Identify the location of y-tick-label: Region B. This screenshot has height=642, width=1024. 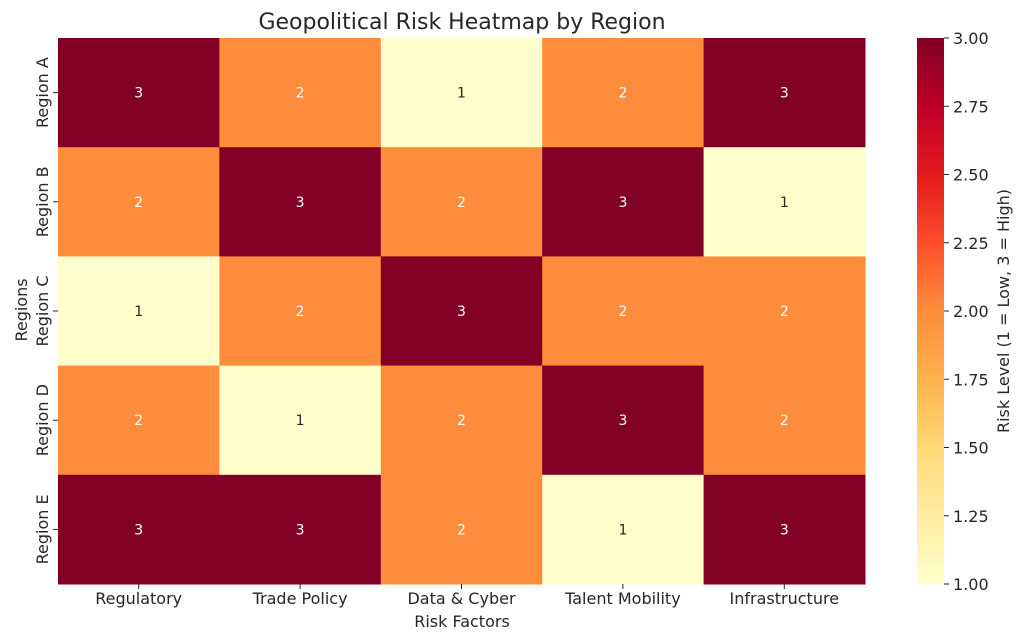
(42, 201).